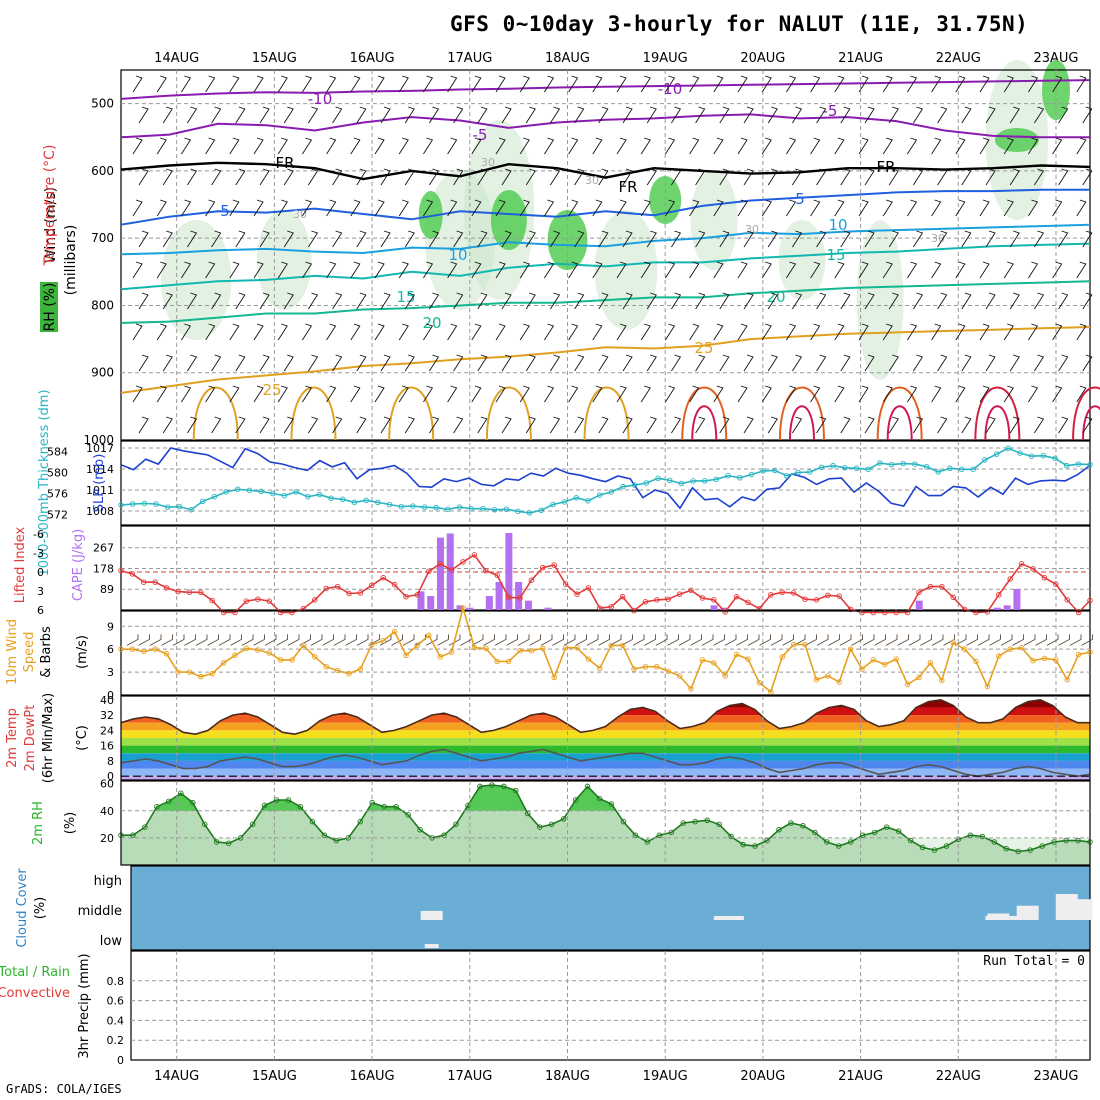  What do you see at coordinates (800, 199) in the screenshot?
I see `contour-label: 5` at bounding box center [800, 199].